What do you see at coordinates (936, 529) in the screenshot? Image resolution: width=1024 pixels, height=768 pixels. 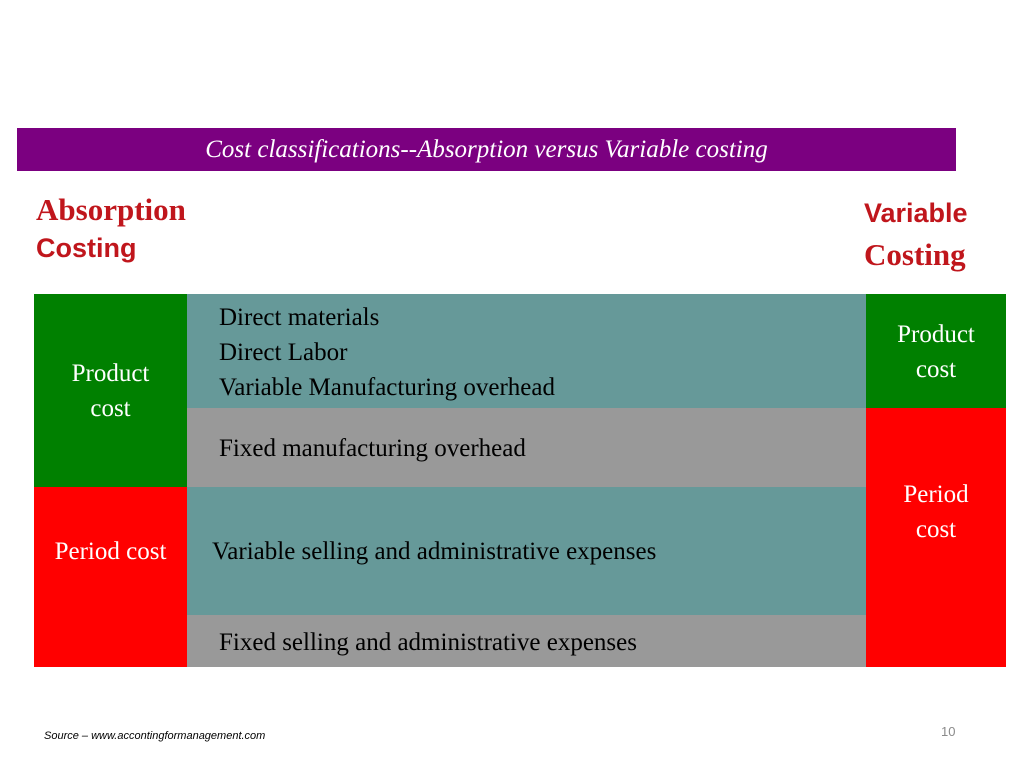 I see `variable-period-cost-line2: cost` at bounding box center [936, 529].